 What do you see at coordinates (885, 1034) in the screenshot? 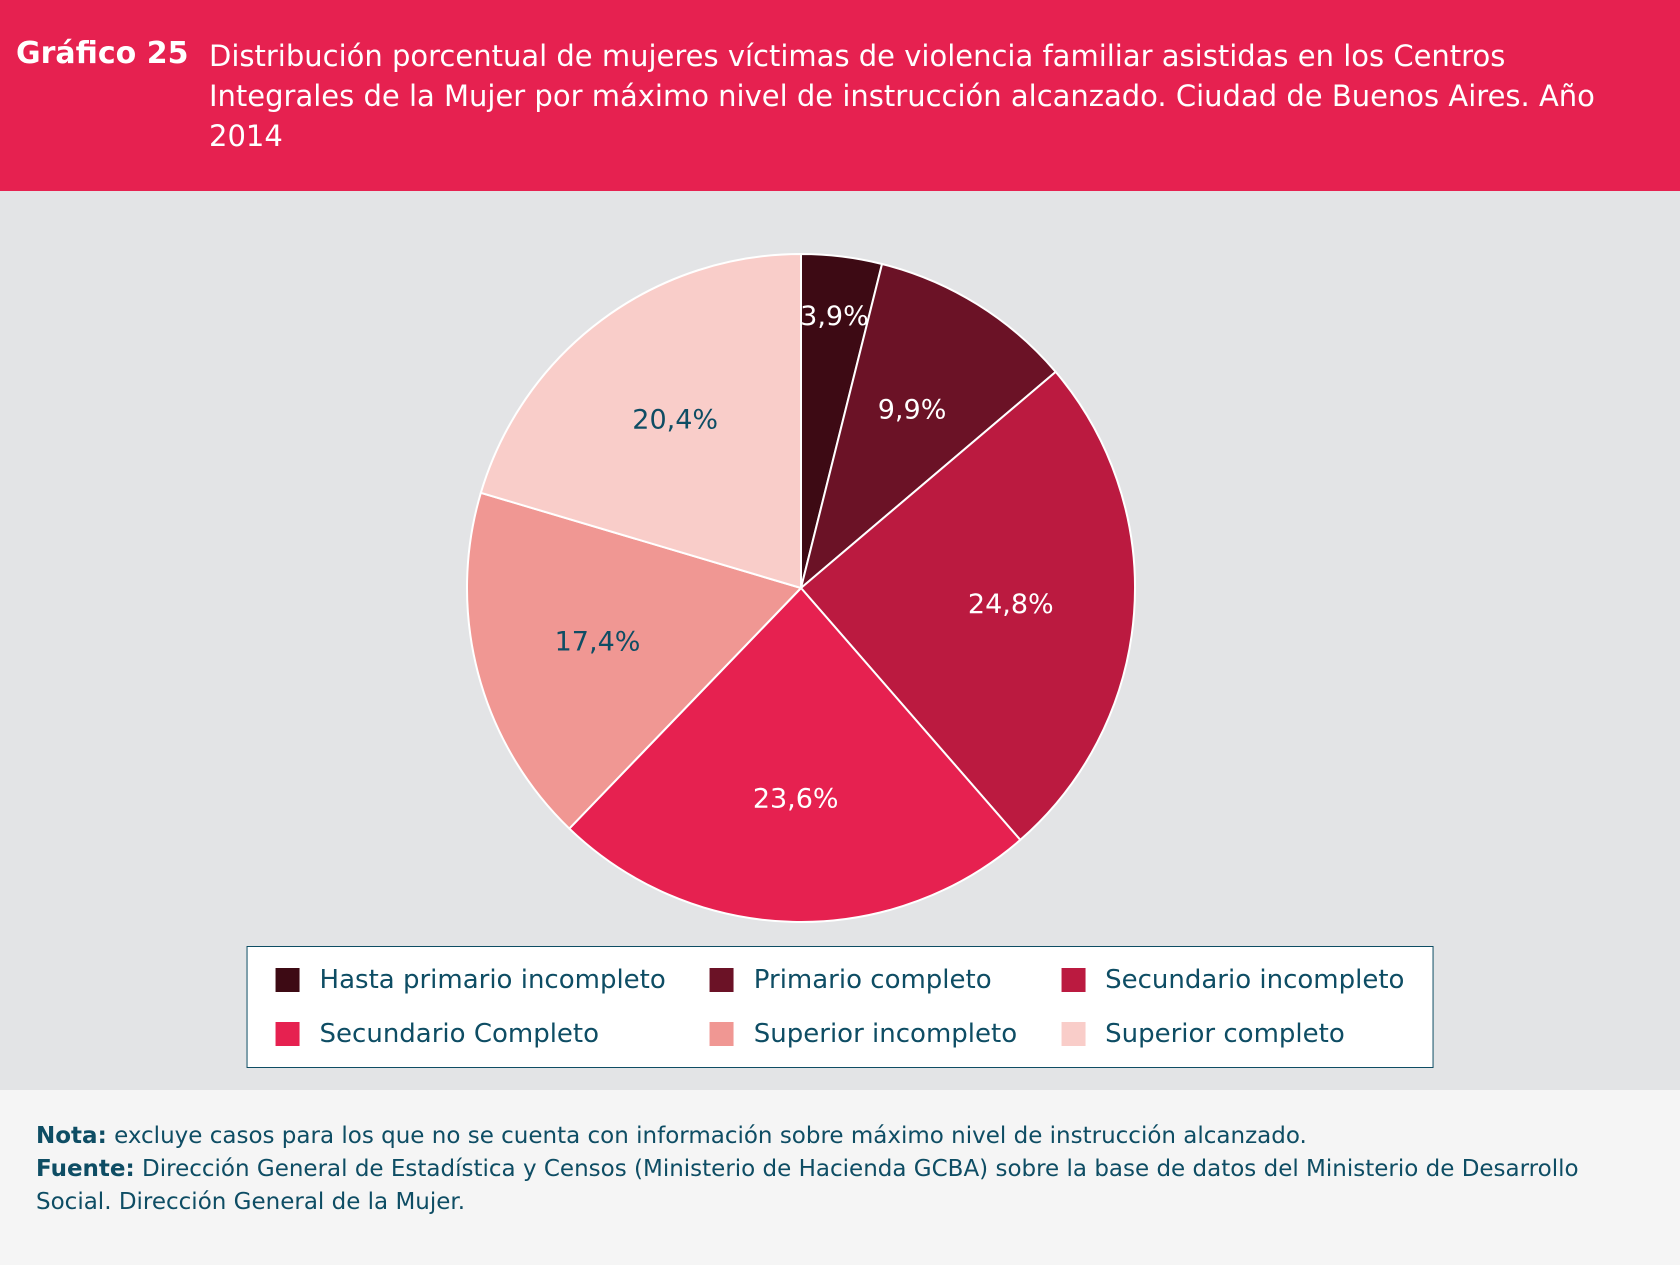
I see `legend-label: Superior incompleto` at bounding box center [885, 1034].